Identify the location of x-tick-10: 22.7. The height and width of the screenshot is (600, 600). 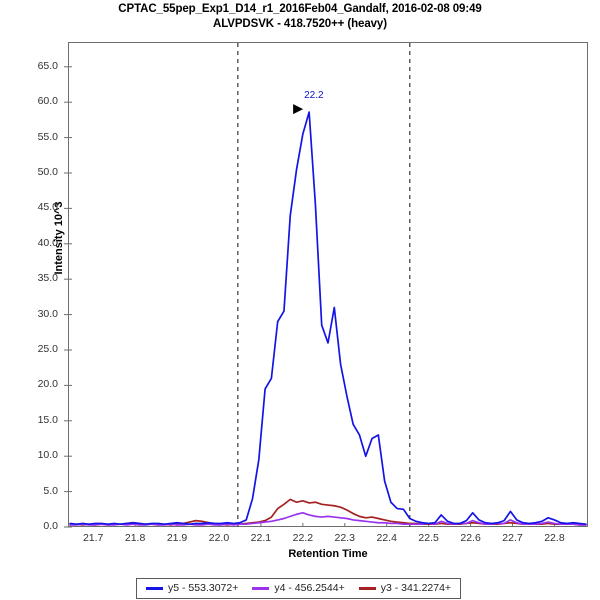
(512, 538).